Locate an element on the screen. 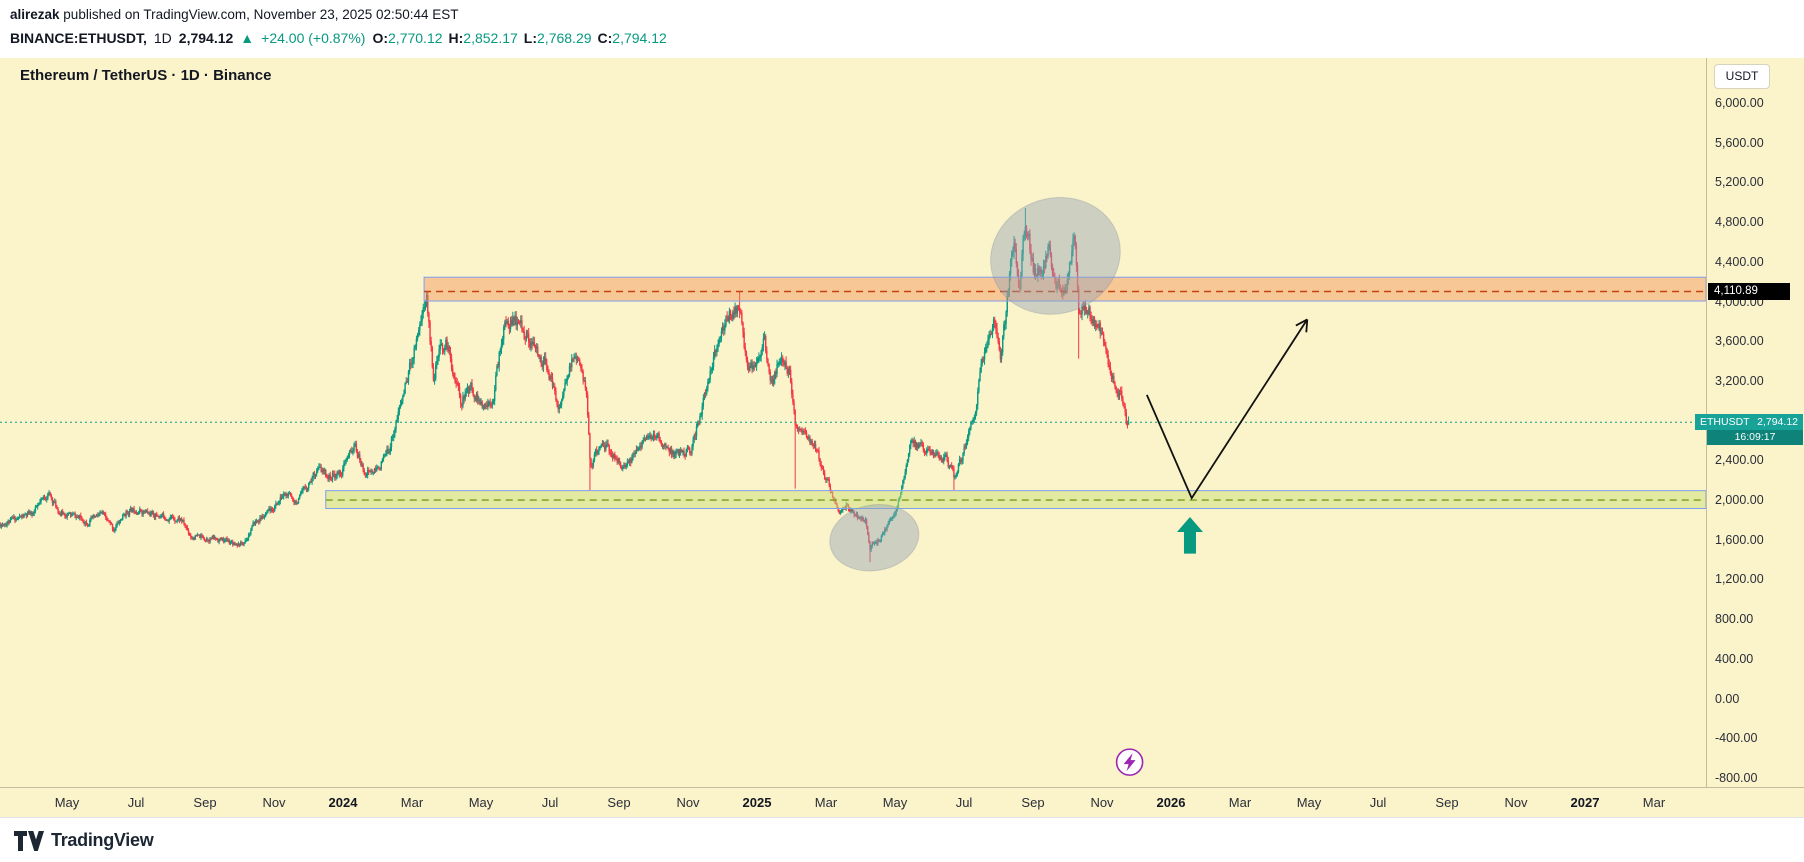  change-arrow-icon: ▲ is located at coordinates (247, 38).